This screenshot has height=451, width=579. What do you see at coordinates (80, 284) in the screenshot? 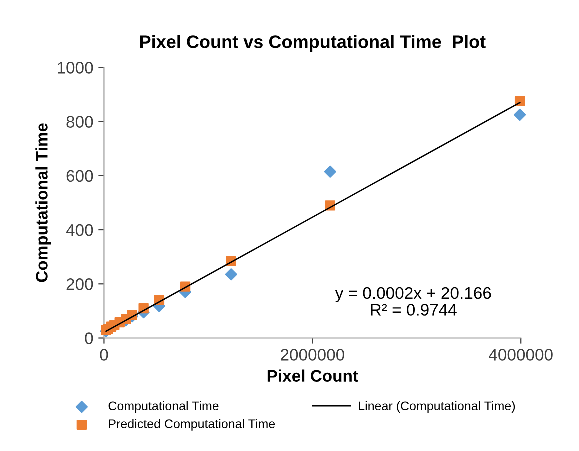
I see `y-tick-label: 200` at bounding box center [80, 284].